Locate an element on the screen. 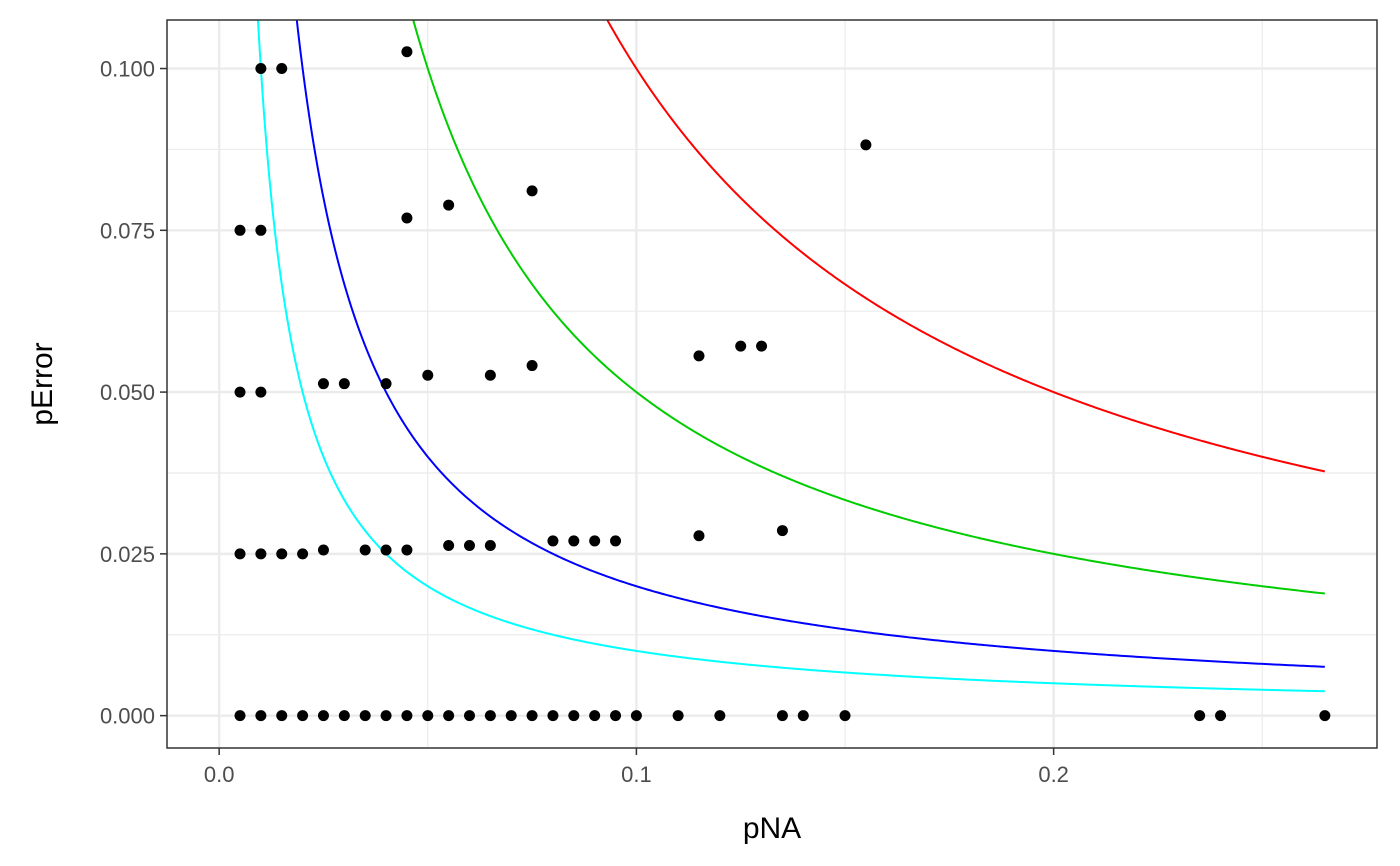 This screenshot has height=866, width=1400. y-tick-label: 0.075 is located at coordinates (127, 230).